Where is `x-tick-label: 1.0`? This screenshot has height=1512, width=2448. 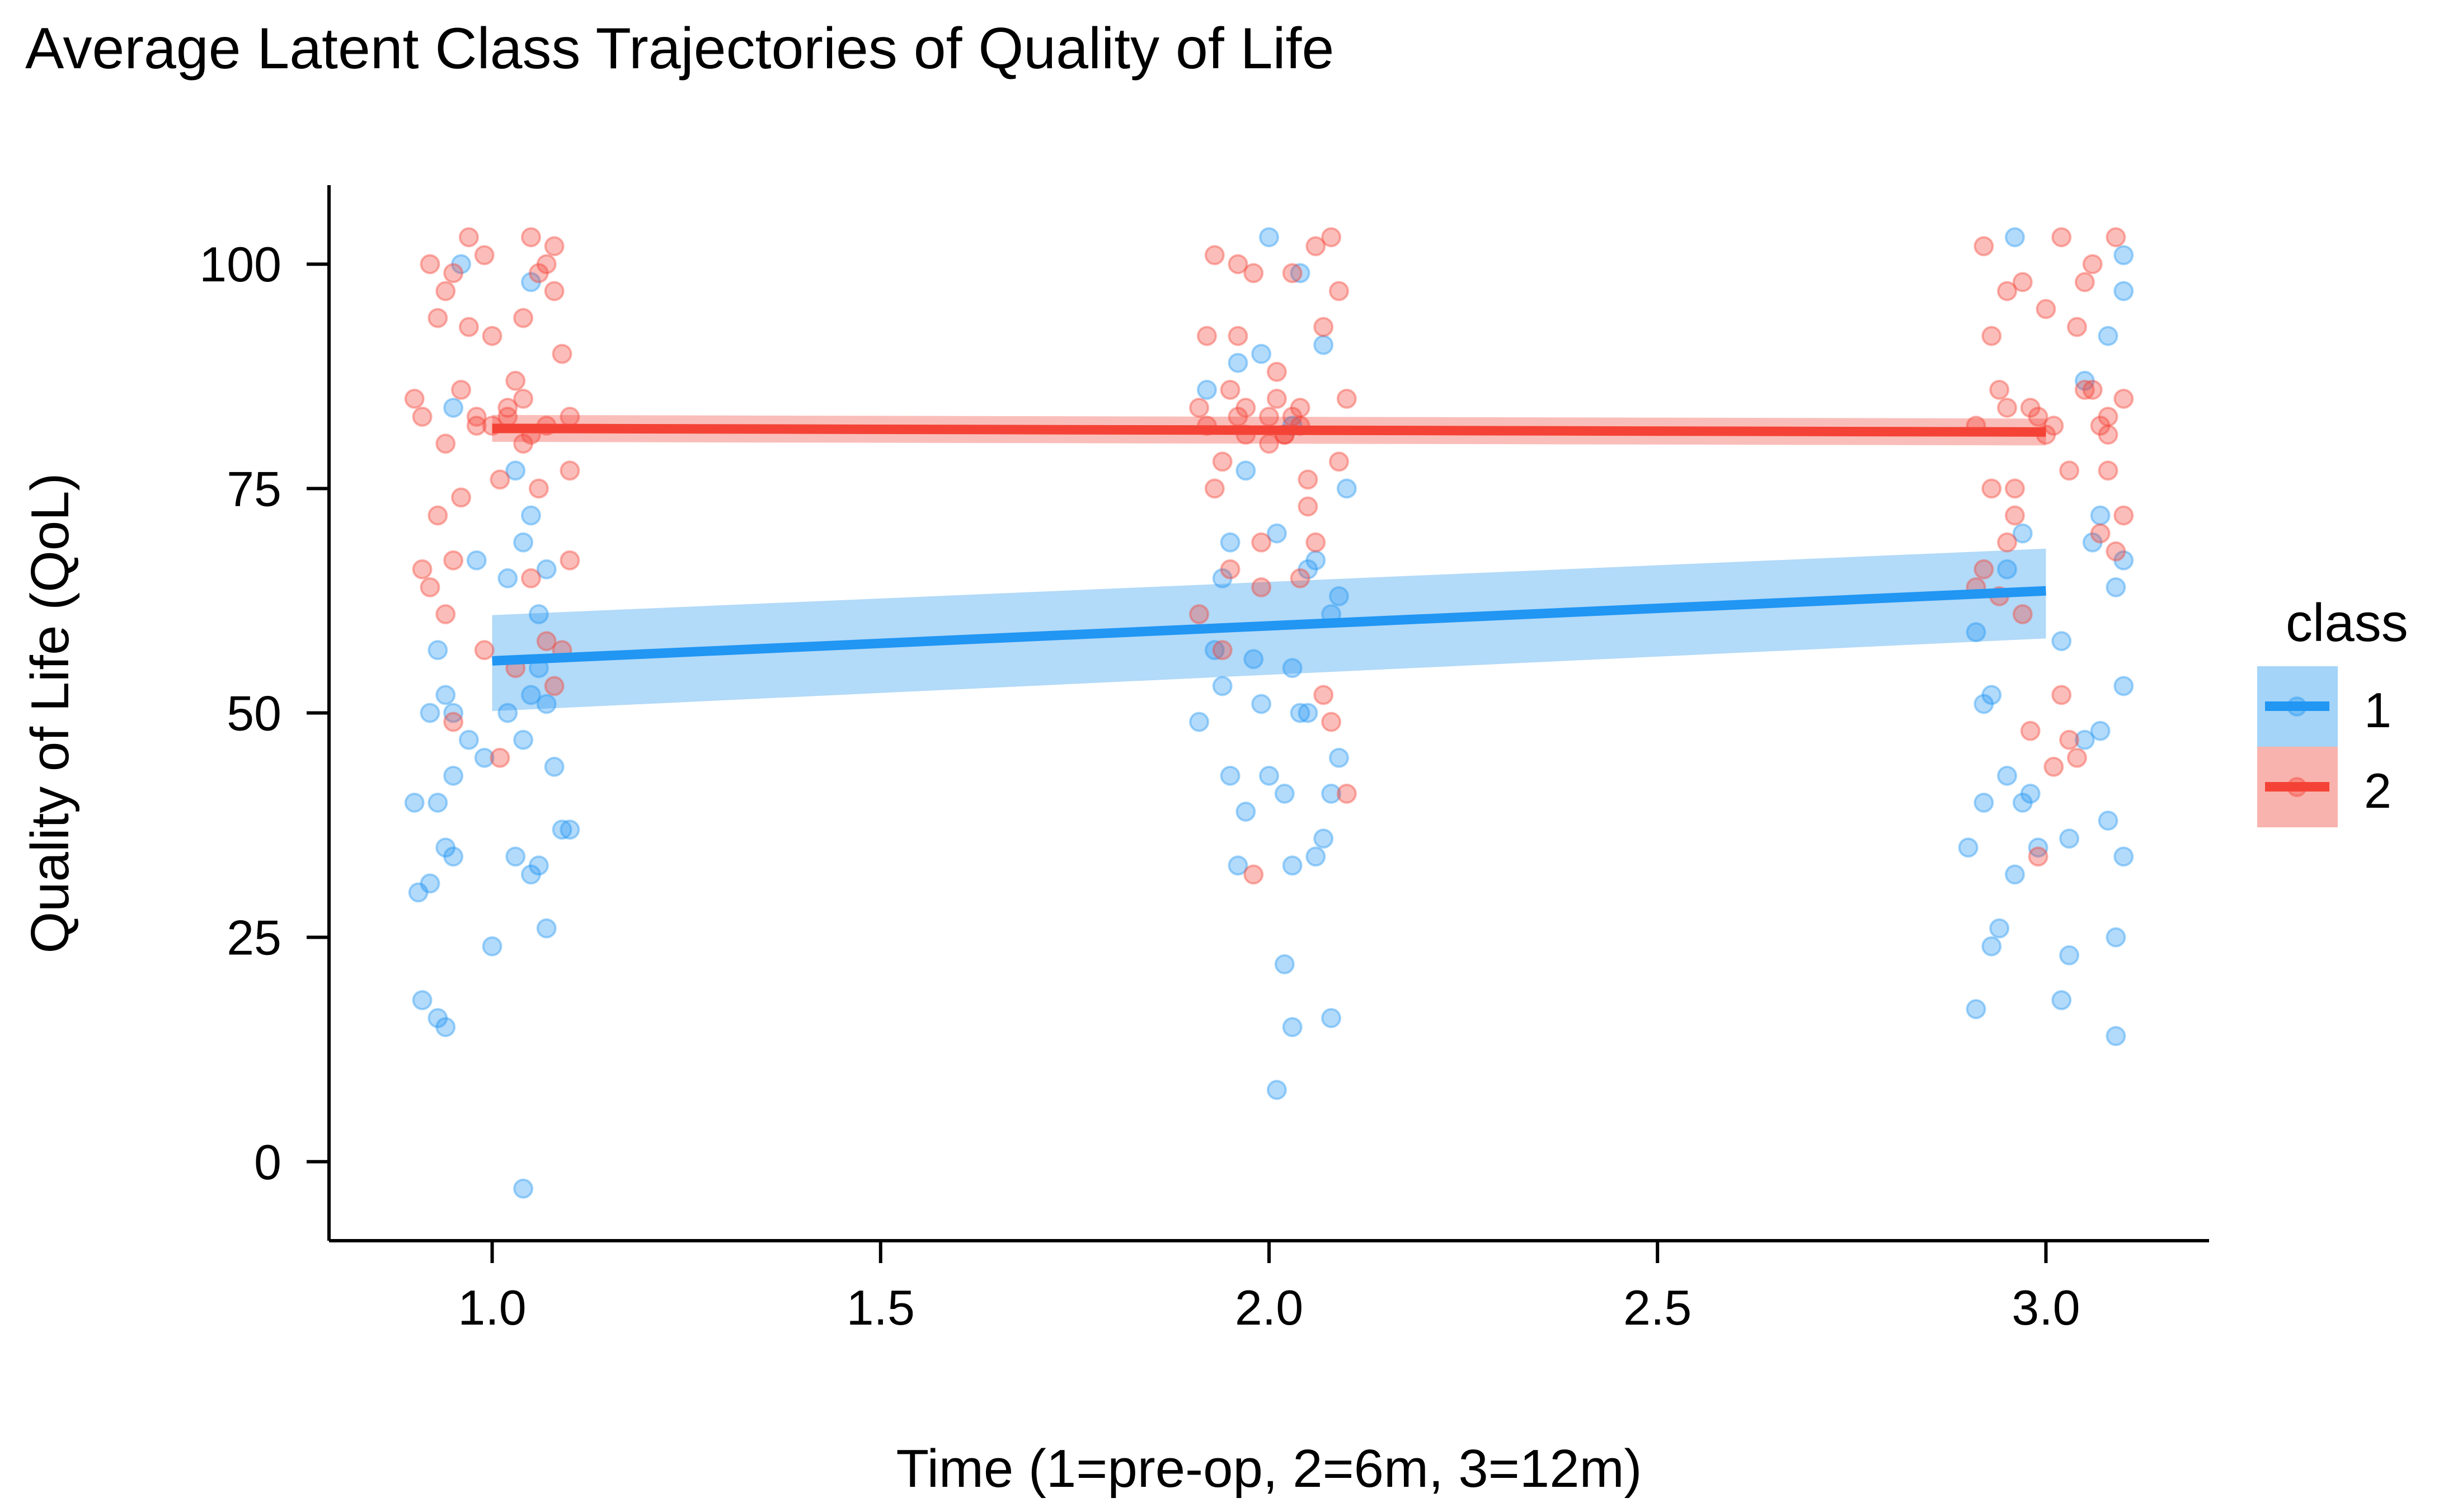
x-tick-label: 1.0 is located at coordinates (492, 1308).